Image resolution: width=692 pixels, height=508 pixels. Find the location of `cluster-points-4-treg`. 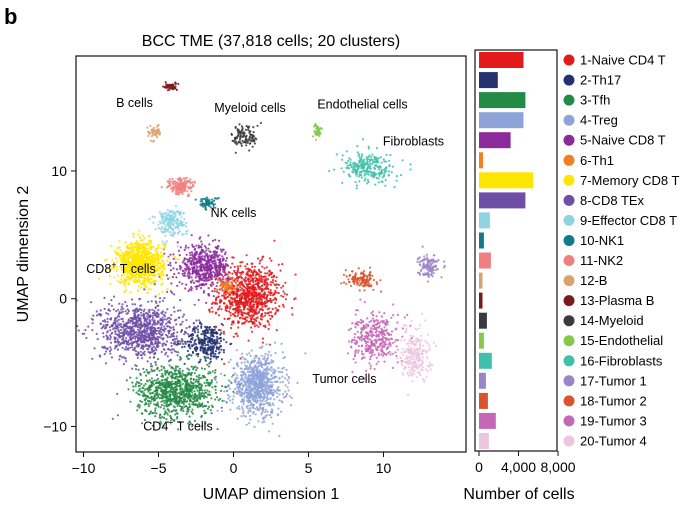

cluster-points-4-treg is located at coordinates (260, 389).